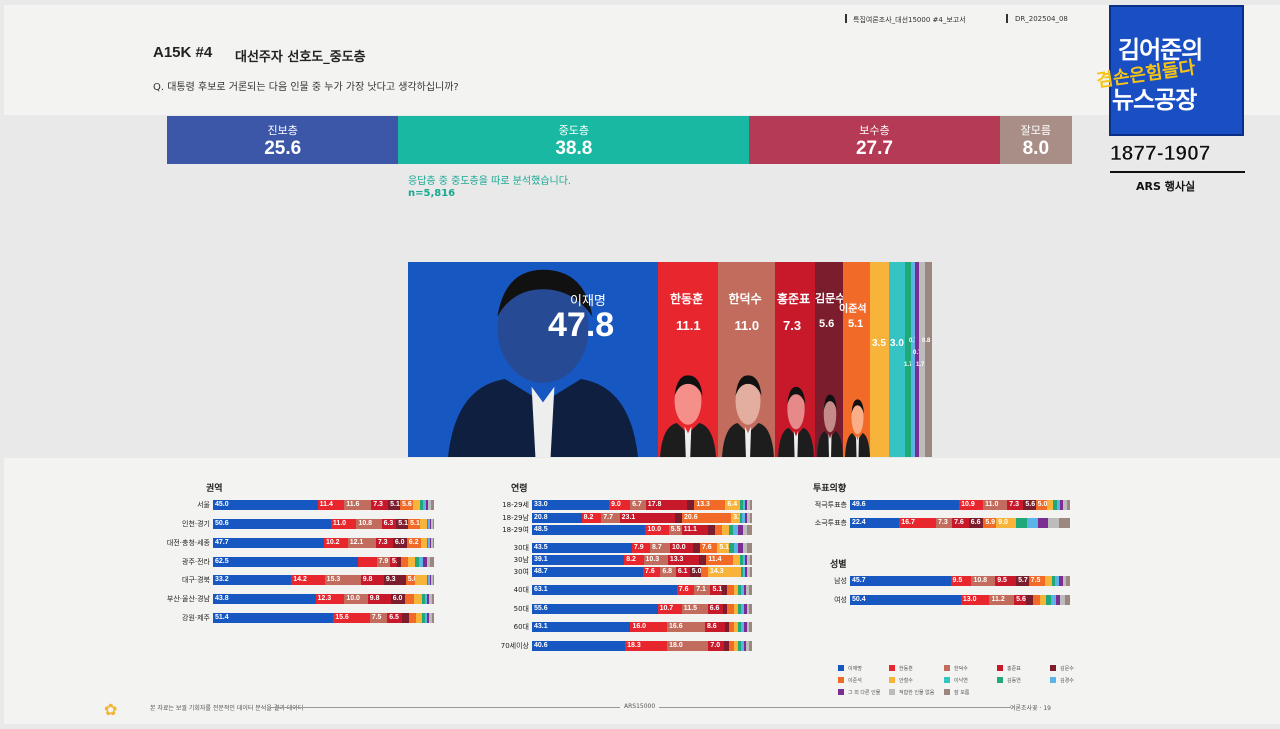  What do you see at coordinates (913, 341) in the screenshot?
I see `candidate-value: 0.7` at bounding box center [913, 341].